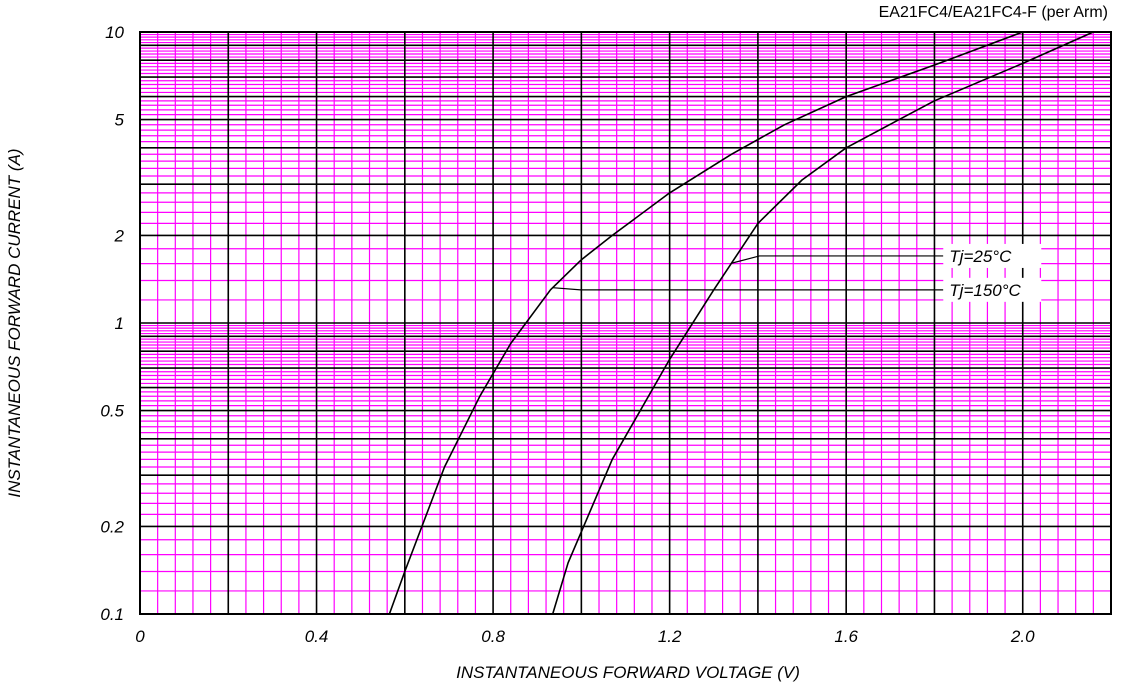 The width and height of the screenshot is (1121, 695). Describe the element at coordinates (846, 636) in the screenshot. I see `x-tick-label: 1.6` at that location.